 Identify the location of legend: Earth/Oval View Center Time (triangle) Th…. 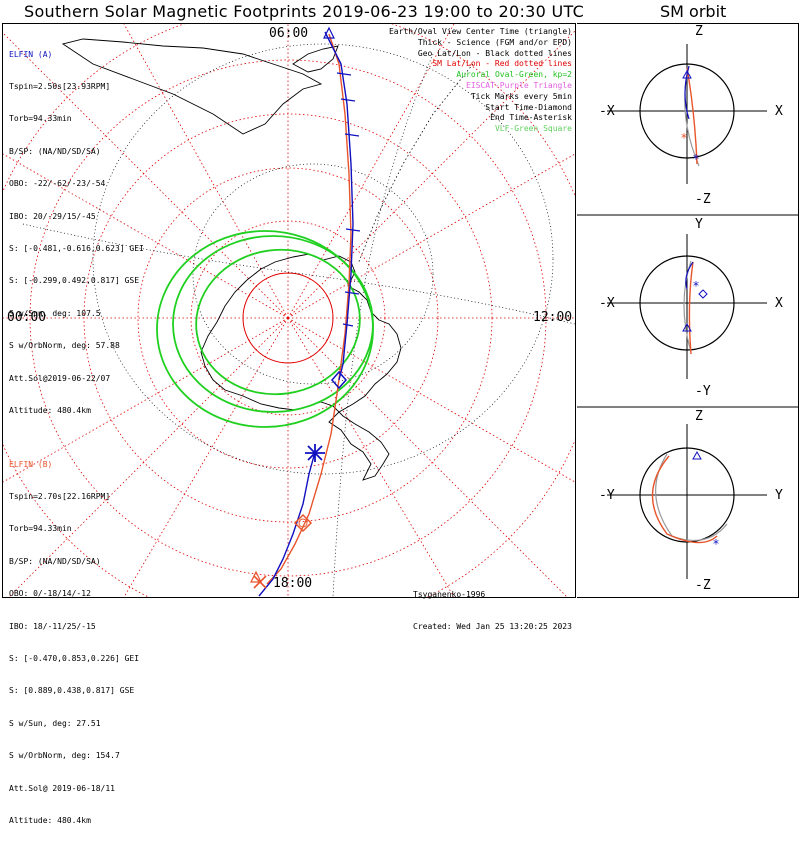
(480, 81).